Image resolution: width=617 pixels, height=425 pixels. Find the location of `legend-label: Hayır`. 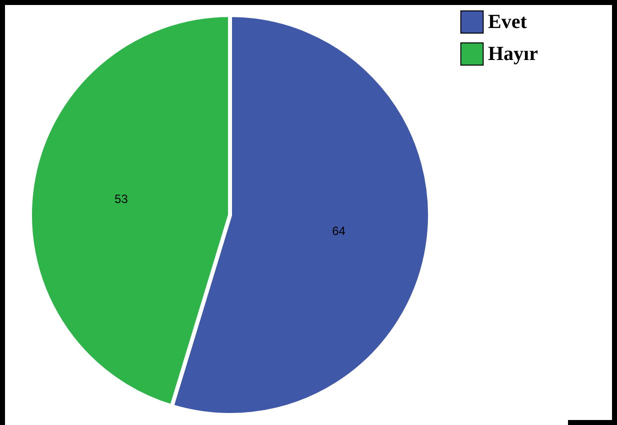

legend-label: Hayır is located at coordinates (513, 54).